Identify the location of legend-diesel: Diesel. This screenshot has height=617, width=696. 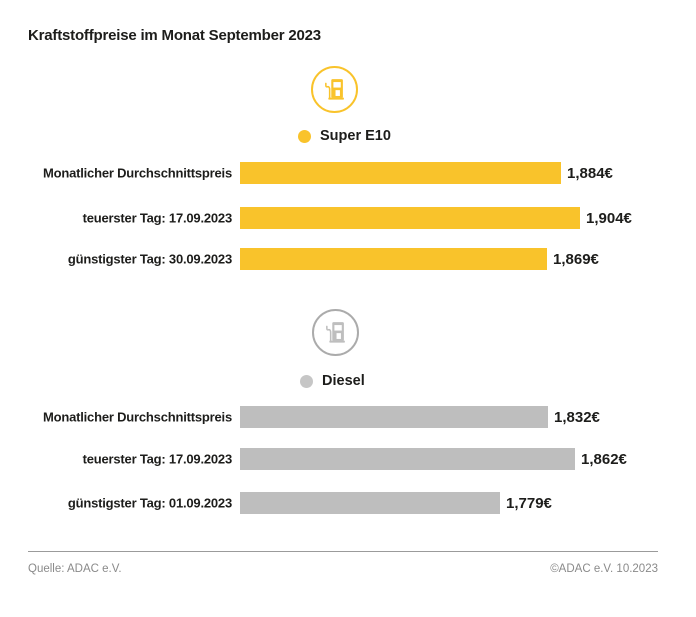
(332, 381).